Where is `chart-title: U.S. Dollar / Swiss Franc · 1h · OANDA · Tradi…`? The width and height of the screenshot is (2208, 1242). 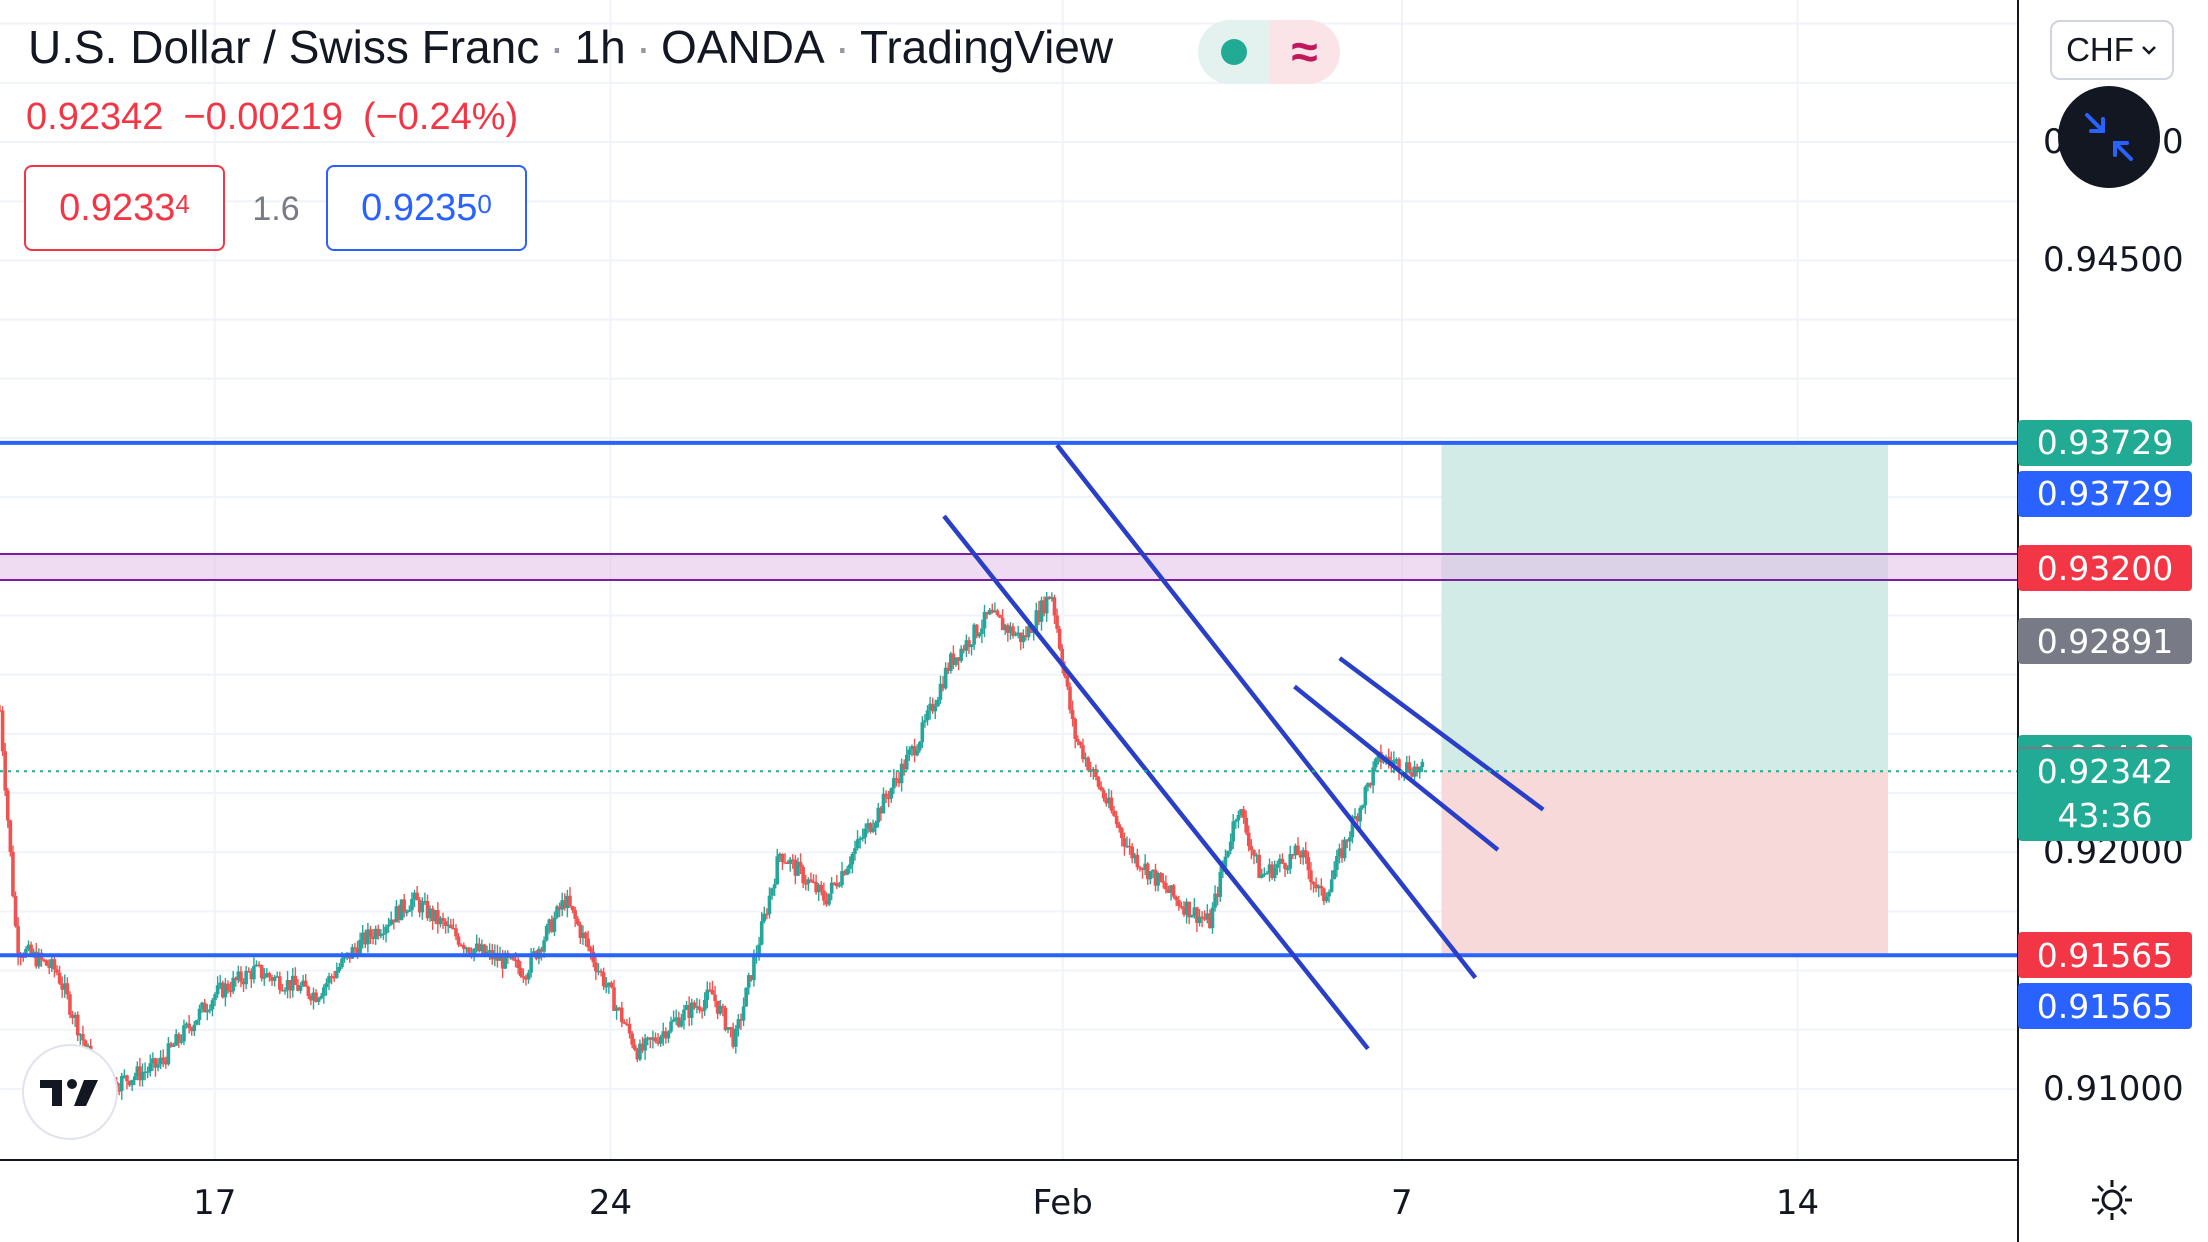 chart-title: U.S. Dollar / Swiss Franc · 1h · OANDA · Tradi… is located at coordinates (571, 47).